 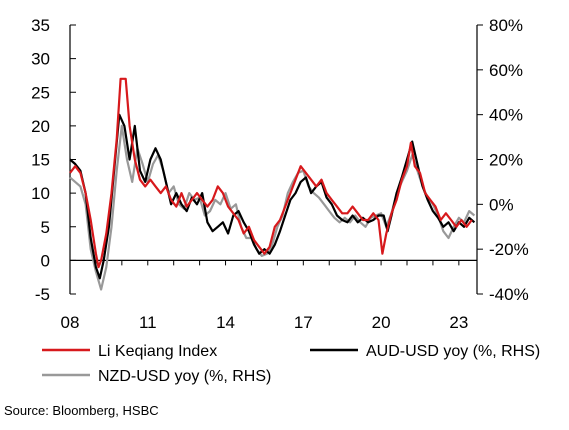 What do you see at coordinates (501, 204) in the screenshot?
I see `right-tick-label: 0%` at bounding box center [501, 204].